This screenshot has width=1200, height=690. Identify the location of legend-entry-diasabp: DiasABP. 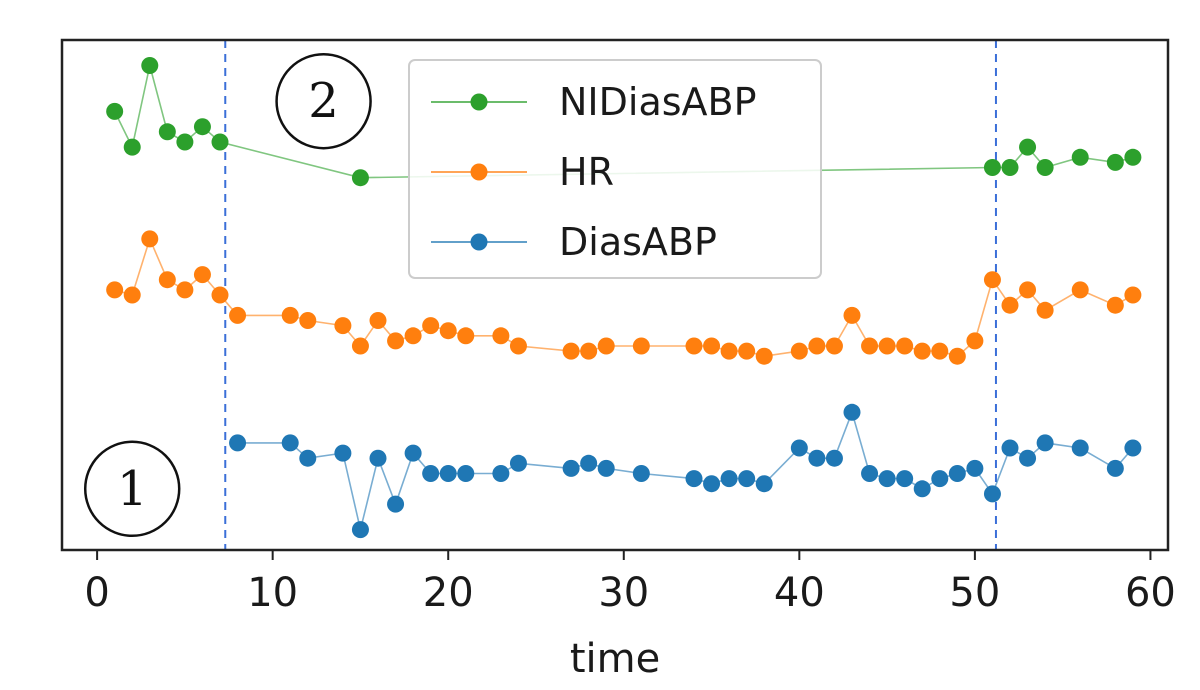
(574, 242).